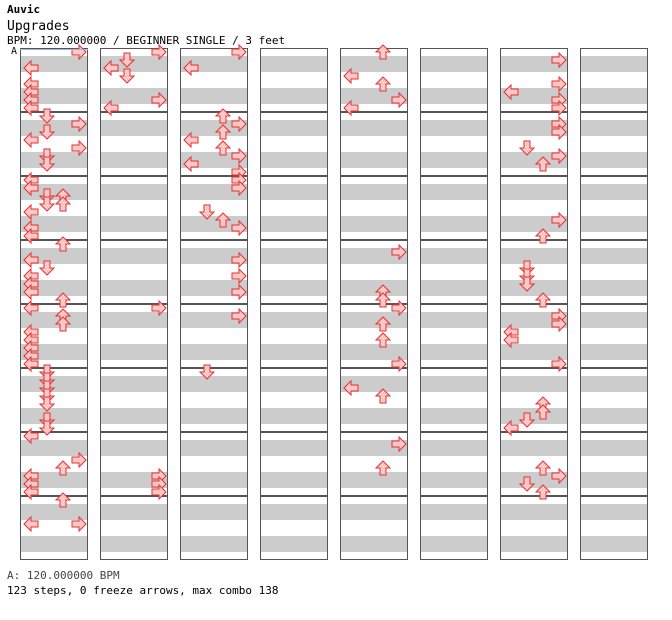  Describe the element at coordinates (38, 26) in the screenshot. I see `song-title: Upgrades` at that location.